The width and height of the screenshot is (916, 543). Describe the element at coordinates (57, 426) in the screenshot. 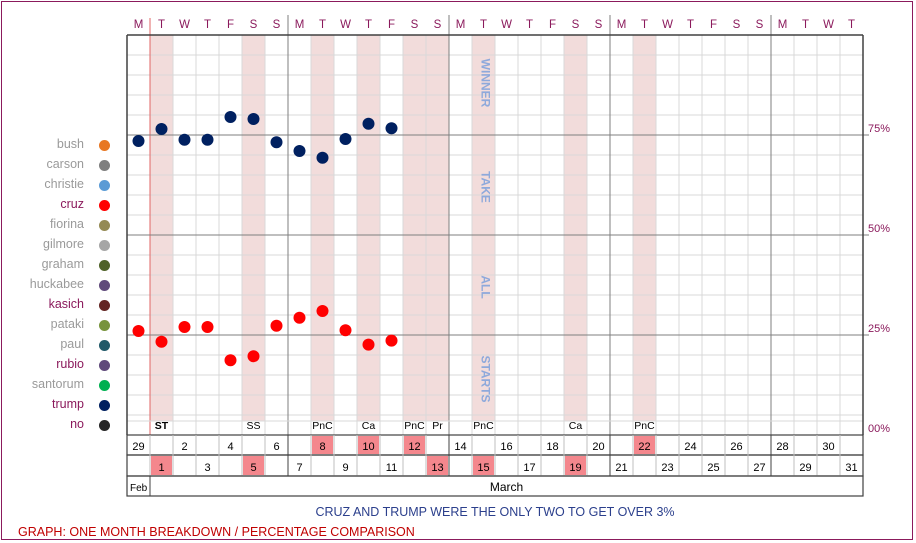

I see `legend-item-no: no` at that location.